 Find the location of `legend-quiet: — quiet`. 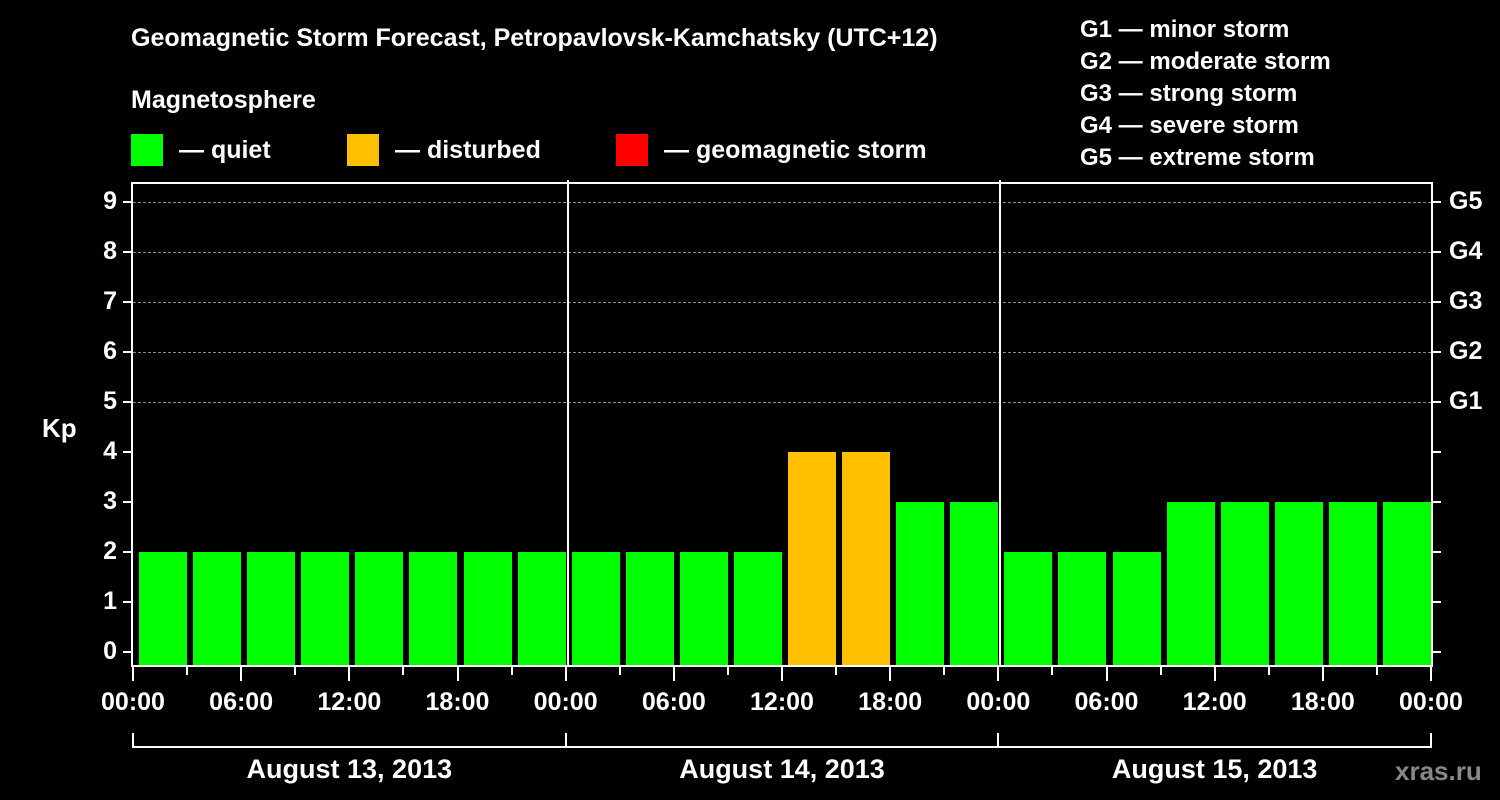

legend-quiet: — quiet is located at coordinates (201, 150).